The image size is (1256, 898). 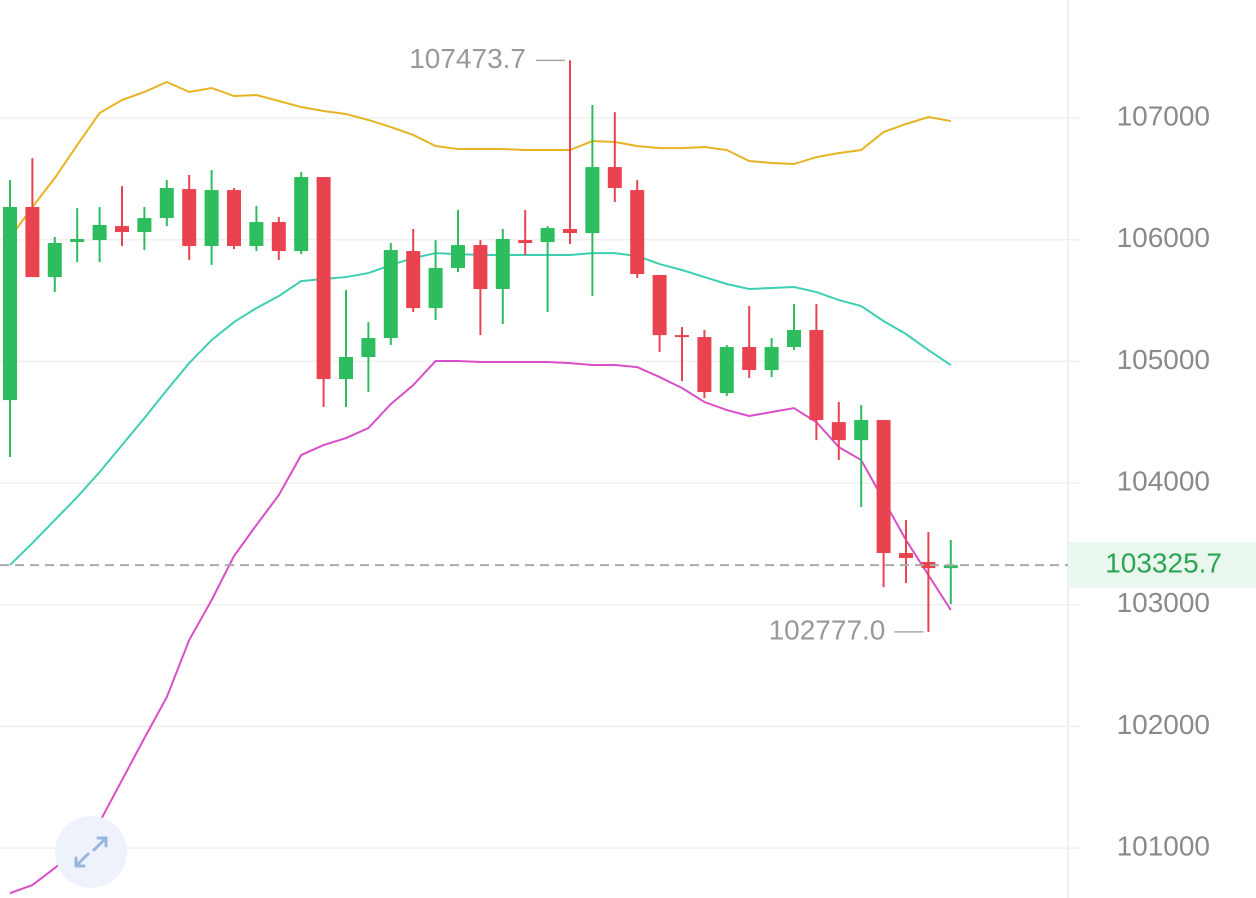 I want to click on expand-icon, so click(x=91, y=852).